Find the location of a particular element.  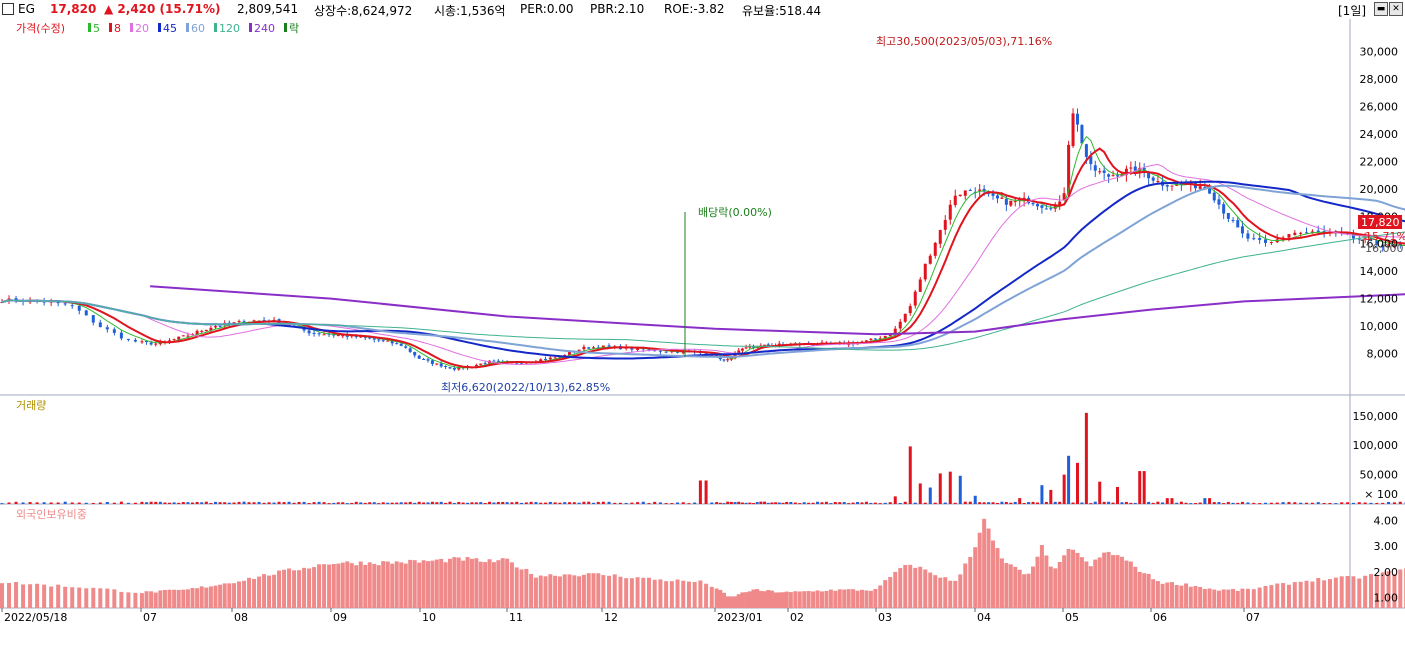

ma-240-line is located at coordinates (777, 310).